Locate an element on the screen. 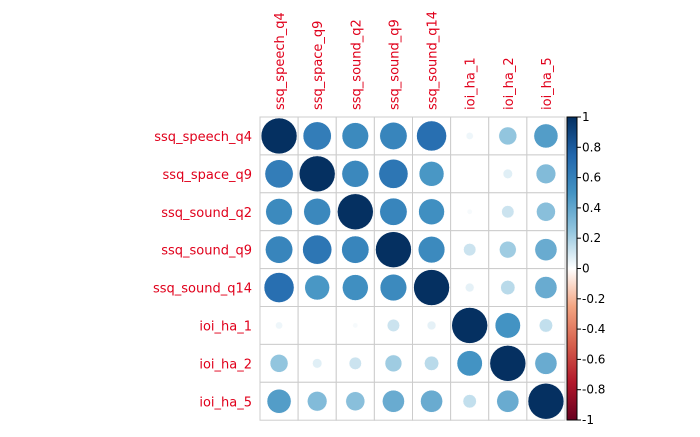 Image resolution: width=700 pixels, height=437 pixels. colorbar-tick-label: 0.8 is located at coordinates (591, 147).